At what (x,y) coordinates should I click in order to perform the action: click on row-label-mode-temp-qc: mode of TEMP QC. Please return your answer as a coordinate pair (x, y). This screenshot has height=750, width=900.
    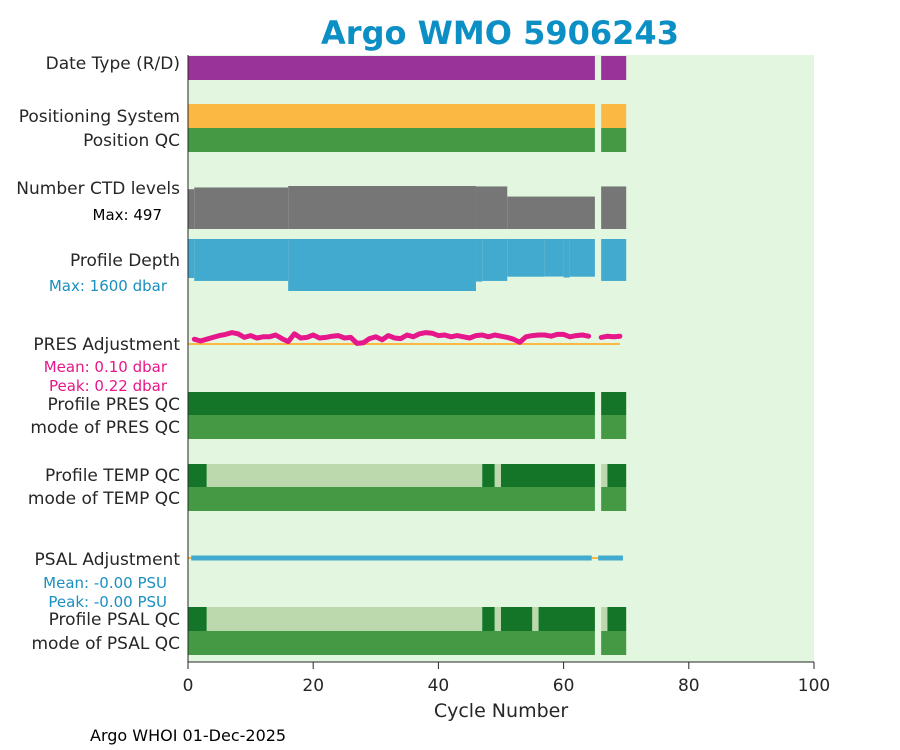
    Looking at the image, I should click on (104, 499).